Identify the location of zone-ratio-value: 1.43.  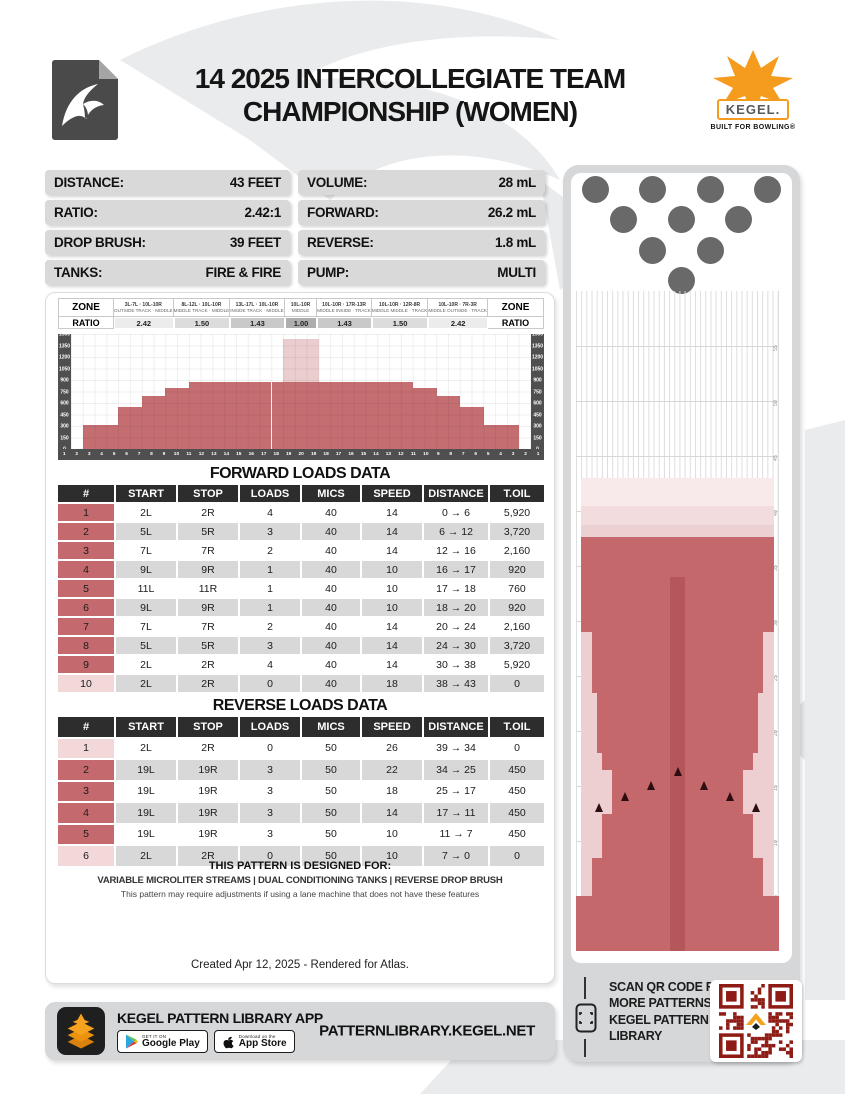
(257, 323).